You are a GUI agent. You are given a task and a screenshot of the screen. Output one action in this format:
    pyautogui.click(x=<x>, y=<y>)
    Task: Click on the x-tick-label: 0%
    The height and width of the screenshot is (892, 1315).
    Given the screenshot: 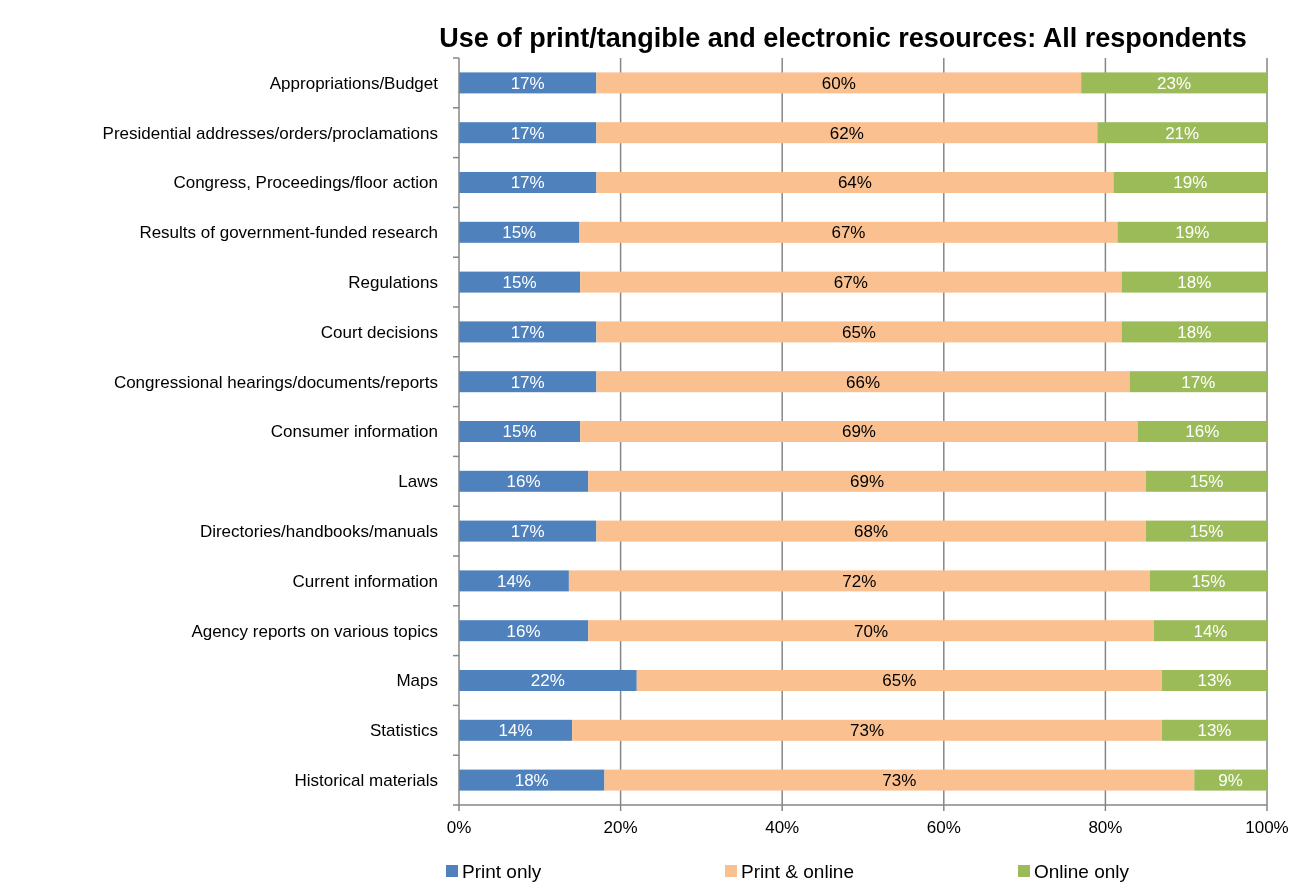 What is the action you would take?
    pyautogui.click(x=459, y=827)
    